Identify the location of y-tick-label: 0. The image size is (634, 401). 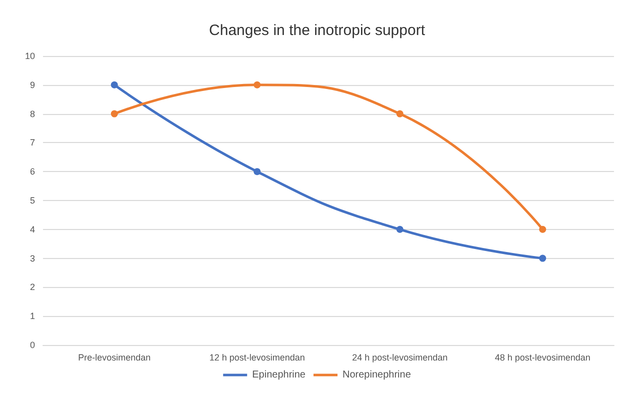
(32, 345).